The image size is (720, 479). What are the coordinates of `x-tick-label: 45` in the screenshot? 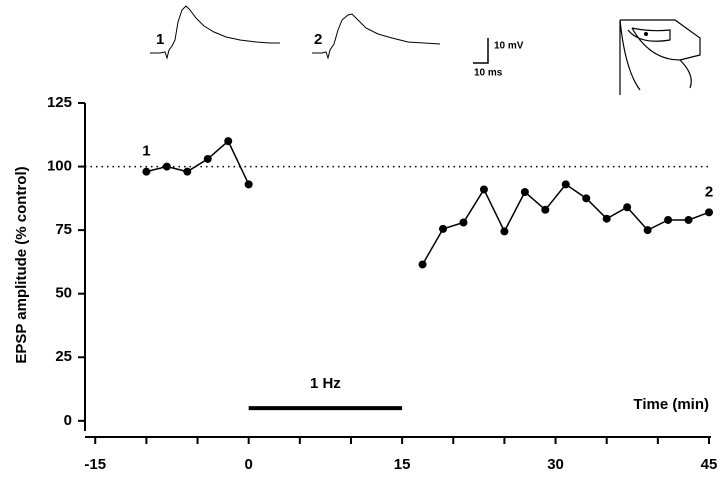 It's located at (709, 464).